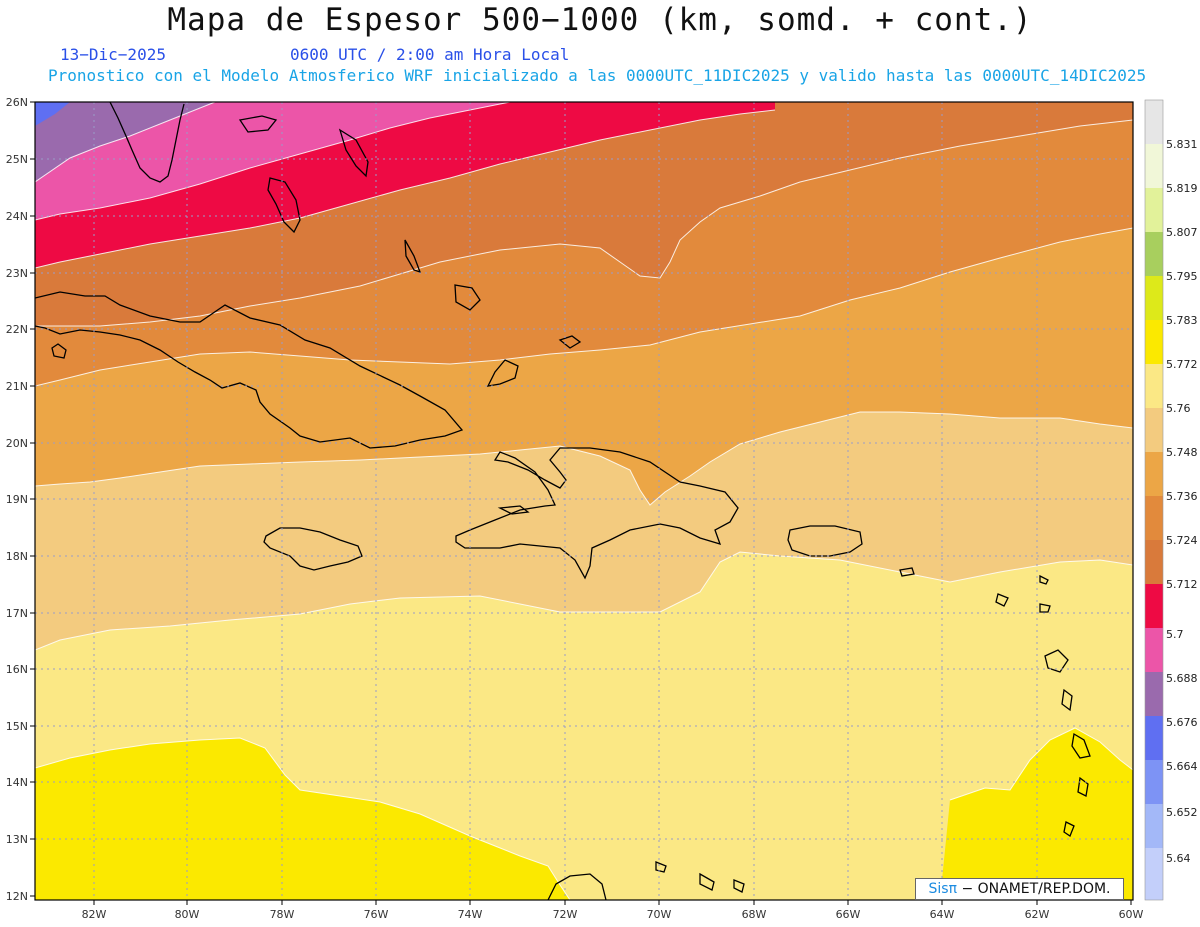 The width and height of the screenshot is (1200, 927). Describe the element at coordinates (17, 386) in the screenshot. I see `lat-label: 21N` at that location.